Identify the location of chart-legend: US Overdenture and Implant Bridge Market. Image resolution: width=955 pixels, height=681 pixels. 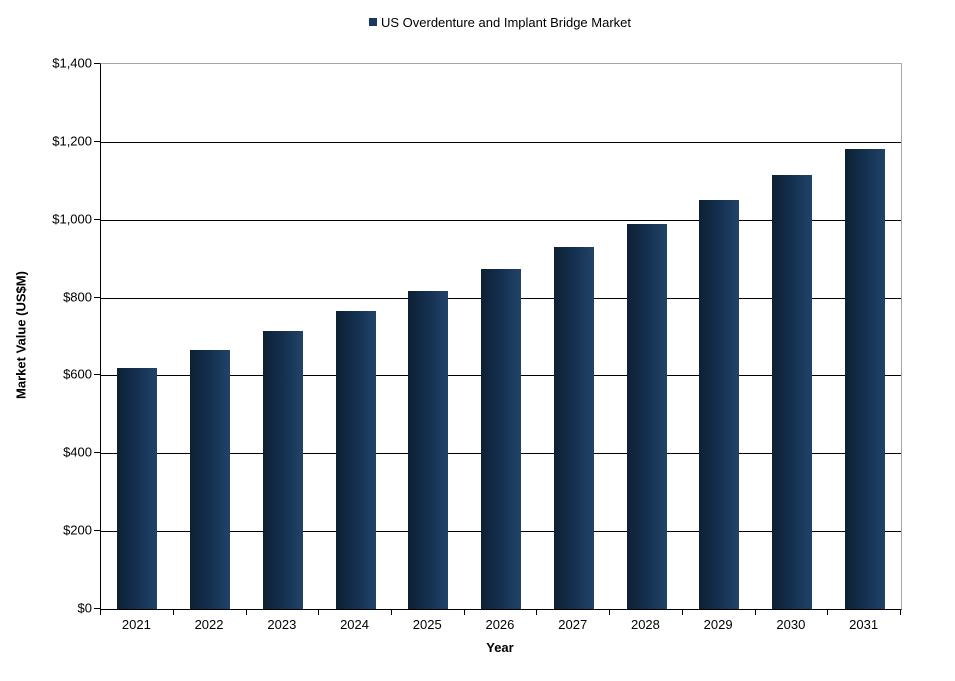
(500, 22).